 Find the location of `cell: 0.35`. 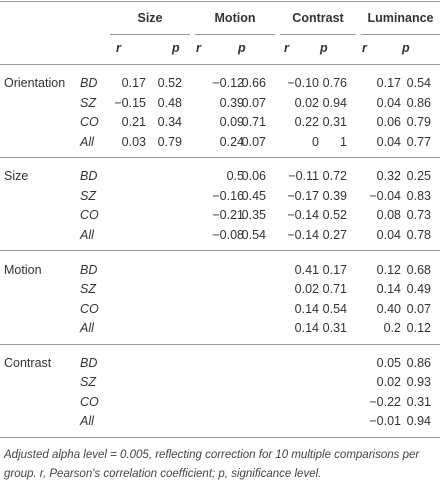

cell: 0.35 is located at coordinates (253, 215).